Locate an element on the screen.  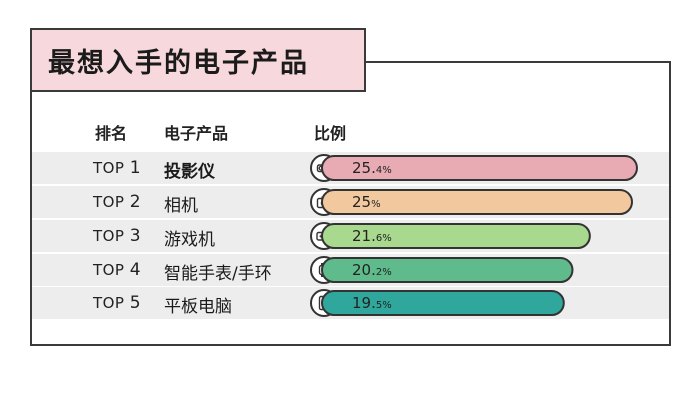
rank-label: TOP 4 is located at coordinates (117, 270).